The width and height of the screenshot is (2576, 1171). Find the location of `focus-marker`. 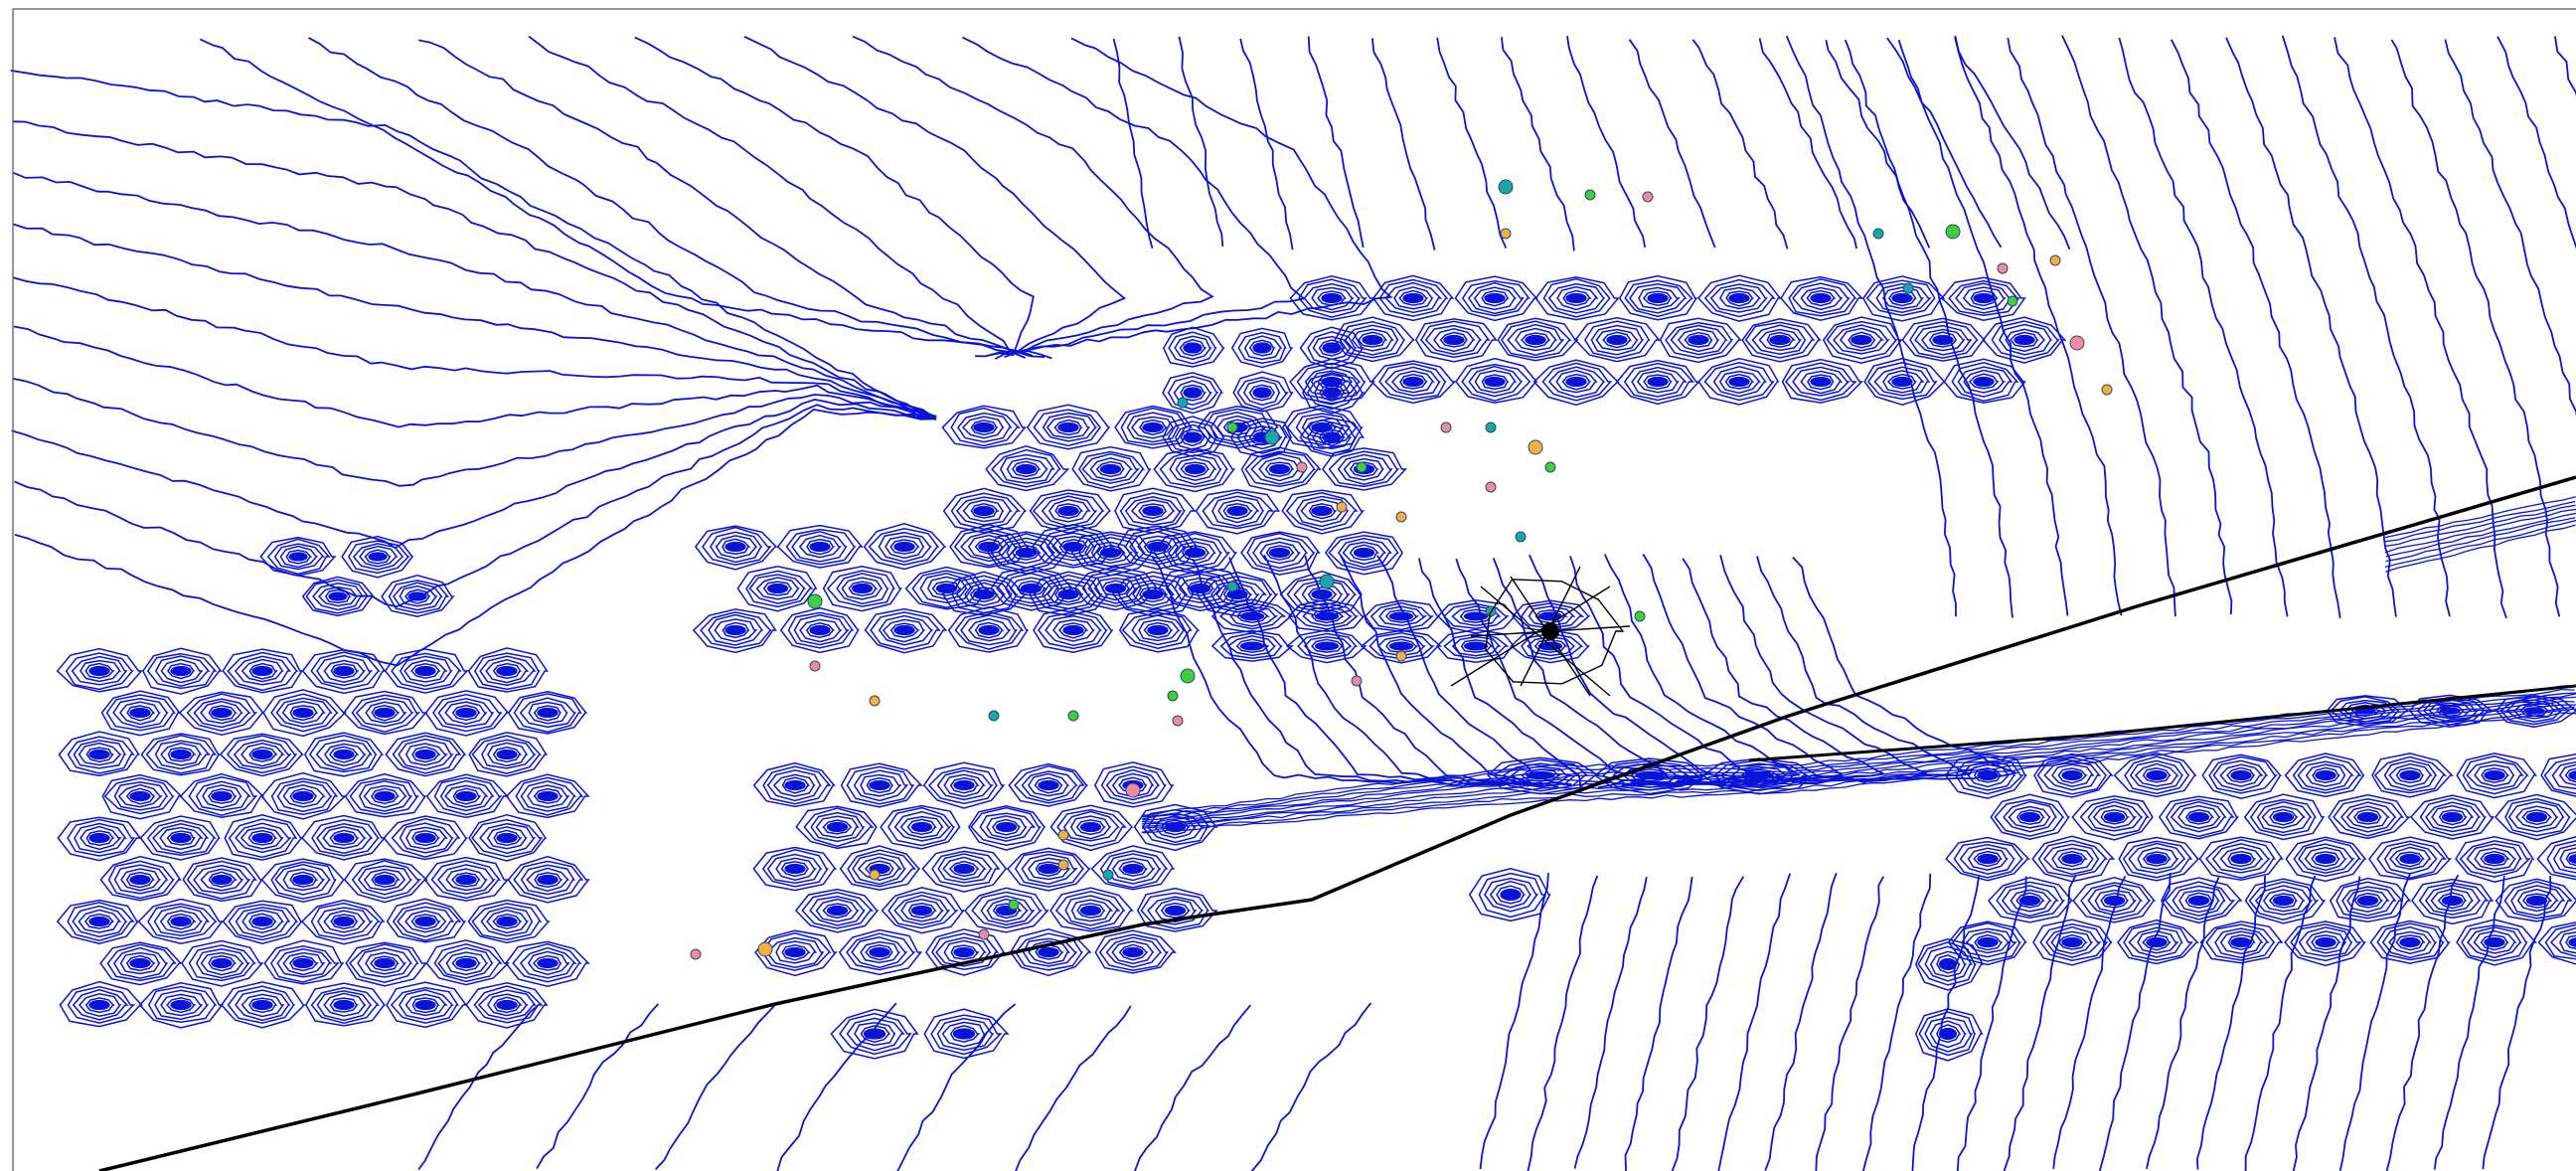

focus-marker is located at coordinates (1540, 631).